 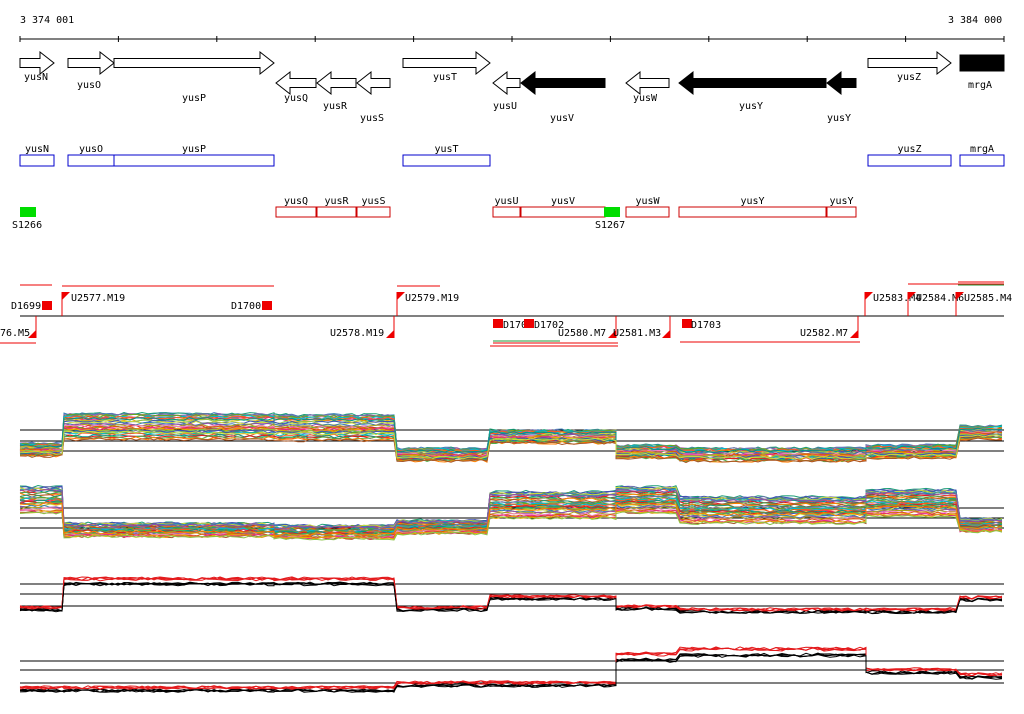 What do you see at coordinates (506, 83) in the screenshot?
I see `gene-arrow-yusu` at bounding box center [506, 83].